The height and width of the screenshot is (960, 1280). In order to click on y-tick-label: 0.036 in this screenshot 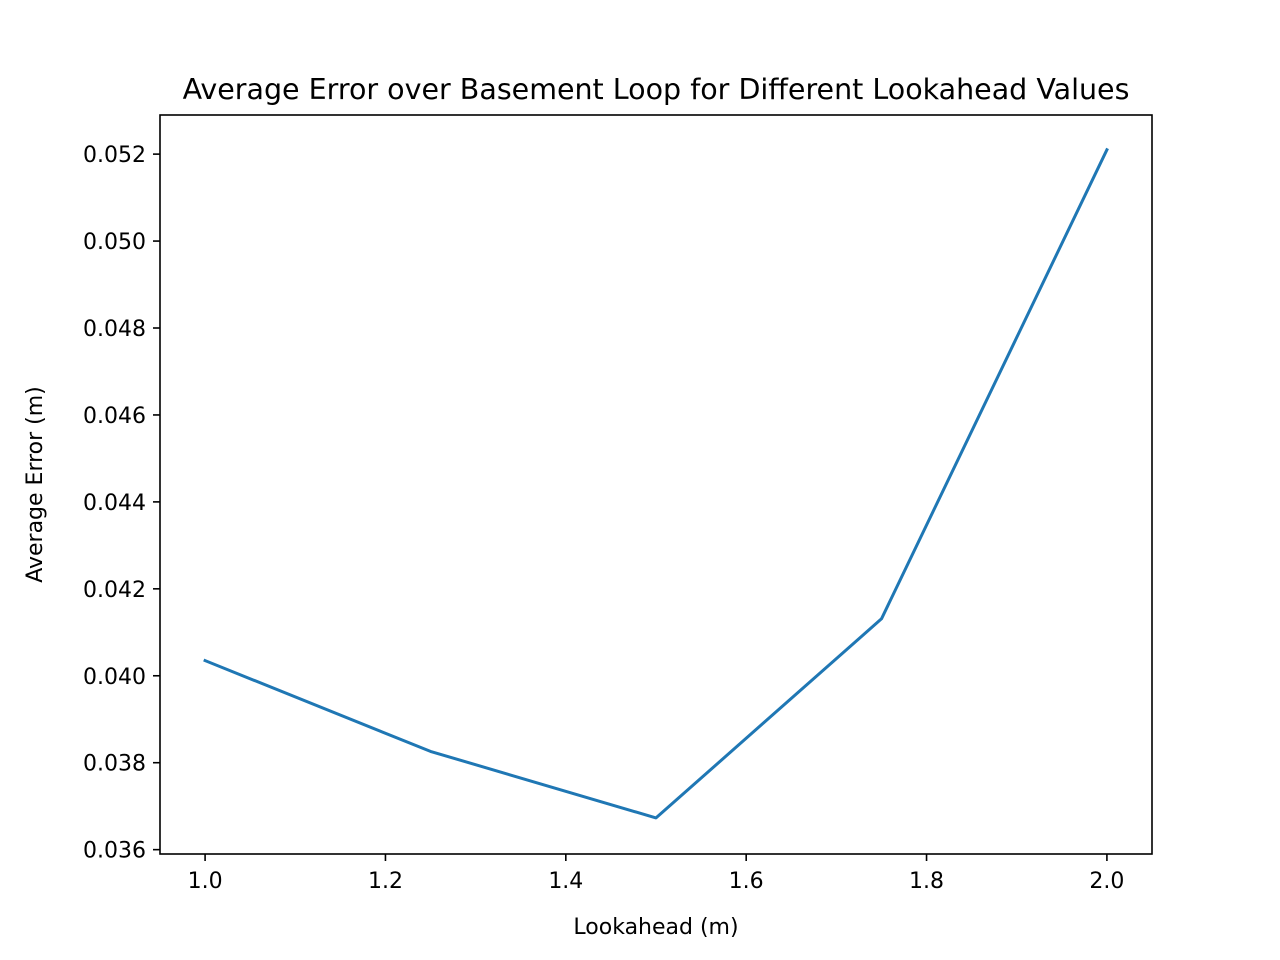, I will do `click(114, 851)`.